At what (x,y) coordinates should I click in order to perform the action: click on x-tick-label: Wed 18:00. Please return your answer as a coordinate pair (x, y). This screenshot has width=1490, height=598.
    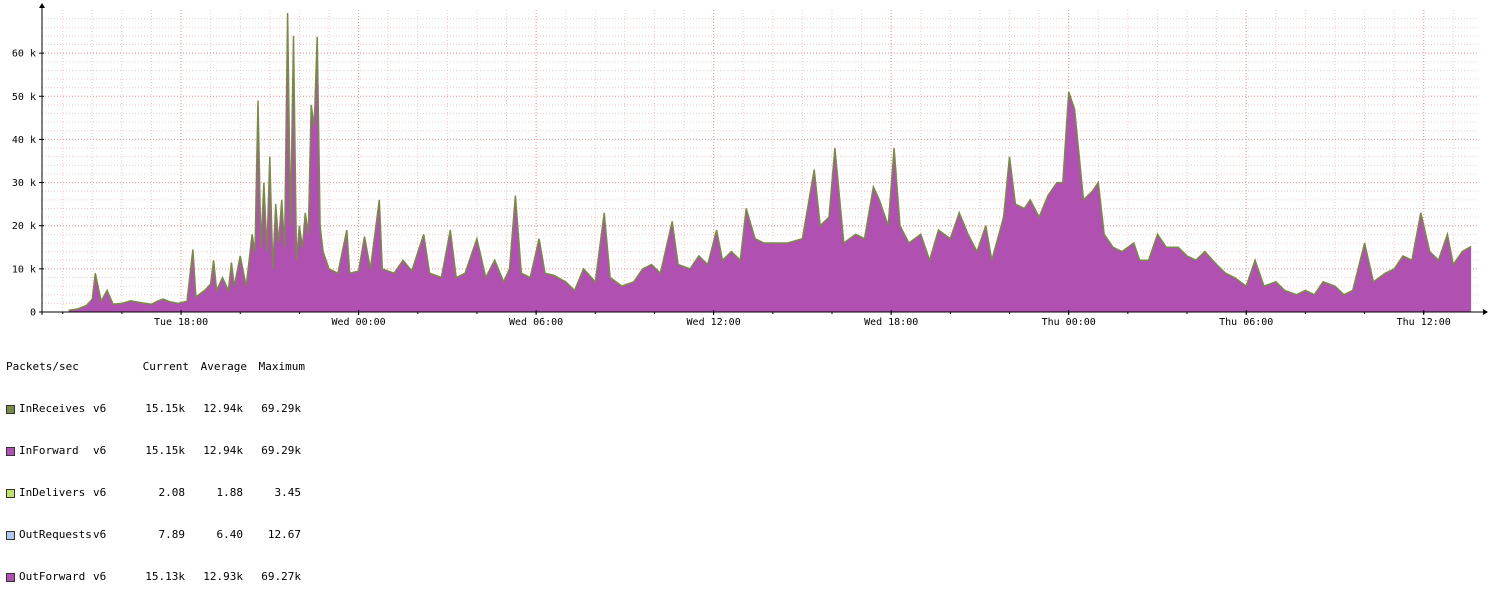
    Looking at the image, I should click on (891, 322).